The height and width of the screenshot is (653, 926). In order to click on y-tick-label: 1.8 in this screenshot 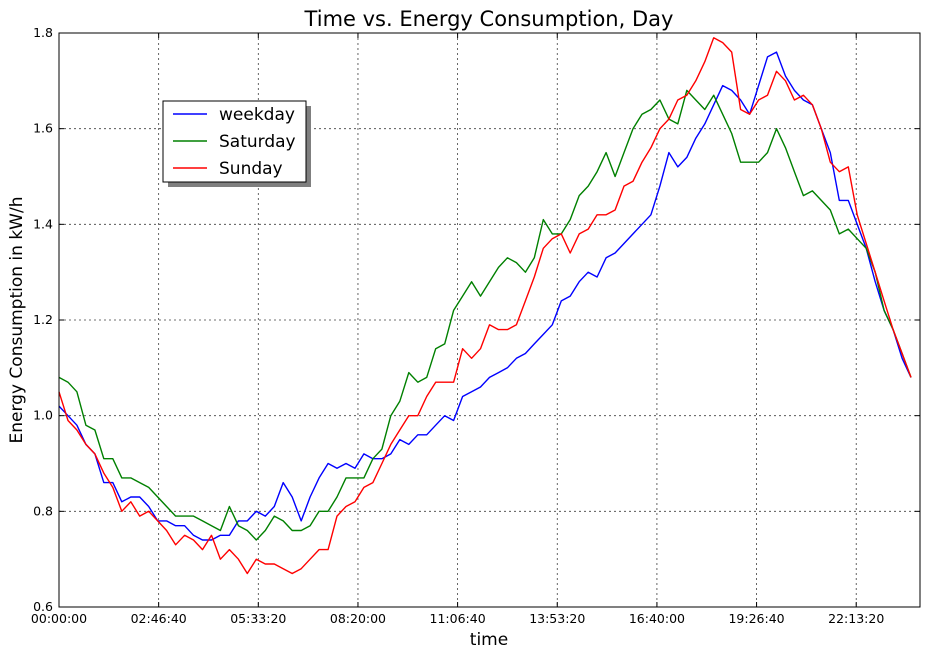, I will do `click(43, 32)`.